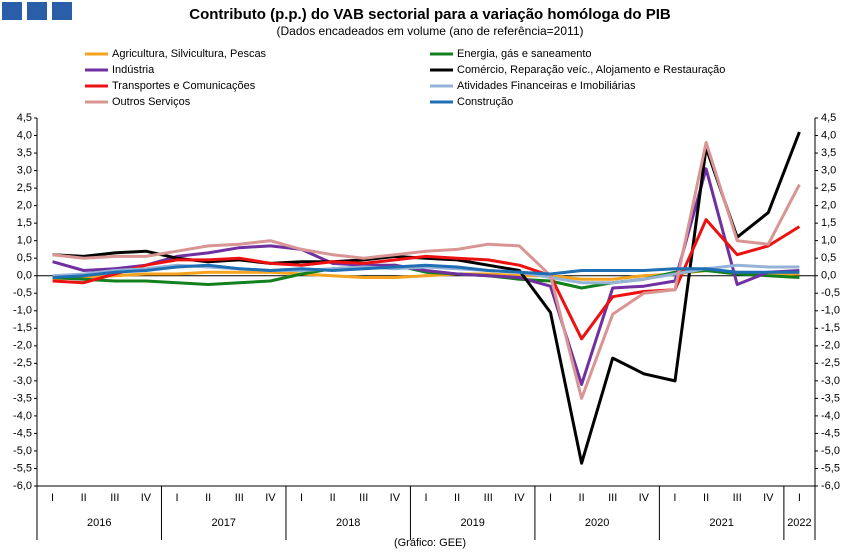 The image size is (850, 553). What do you see at coordinates (472, 523) in the screenshot?
I see `year-label: 2019` at bounding box center [472, 523].